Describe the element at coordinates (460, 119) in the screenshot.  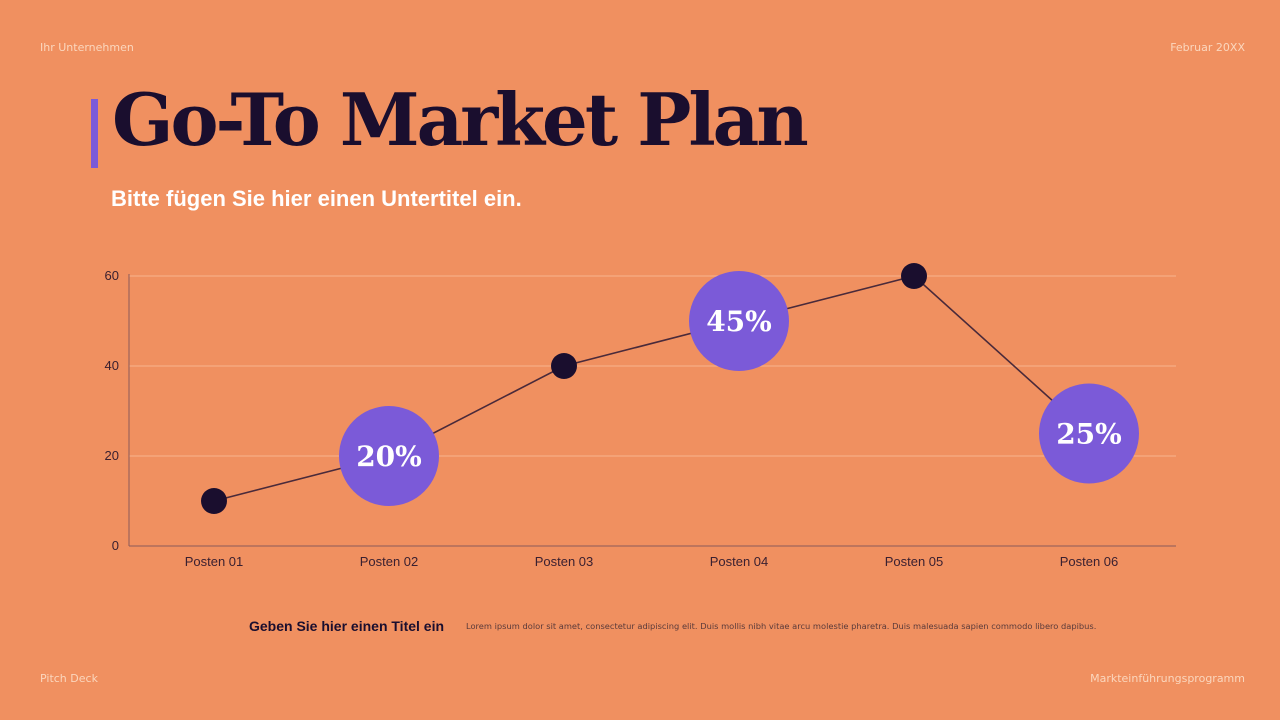
I see `page-title: Go-To Market Plan` at that location.